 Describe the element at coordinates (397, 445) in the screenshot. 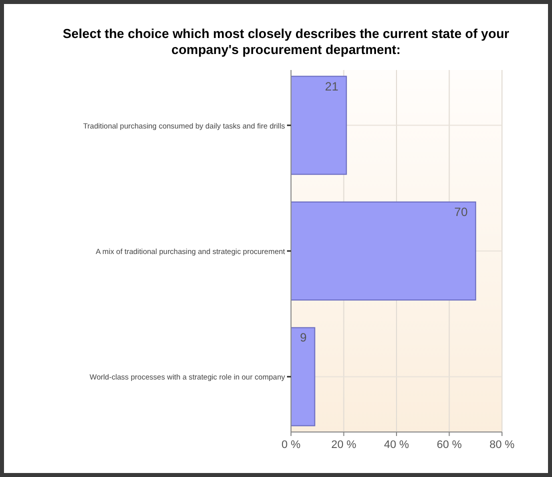

I see `x-tick-label: 40 %` at that location.